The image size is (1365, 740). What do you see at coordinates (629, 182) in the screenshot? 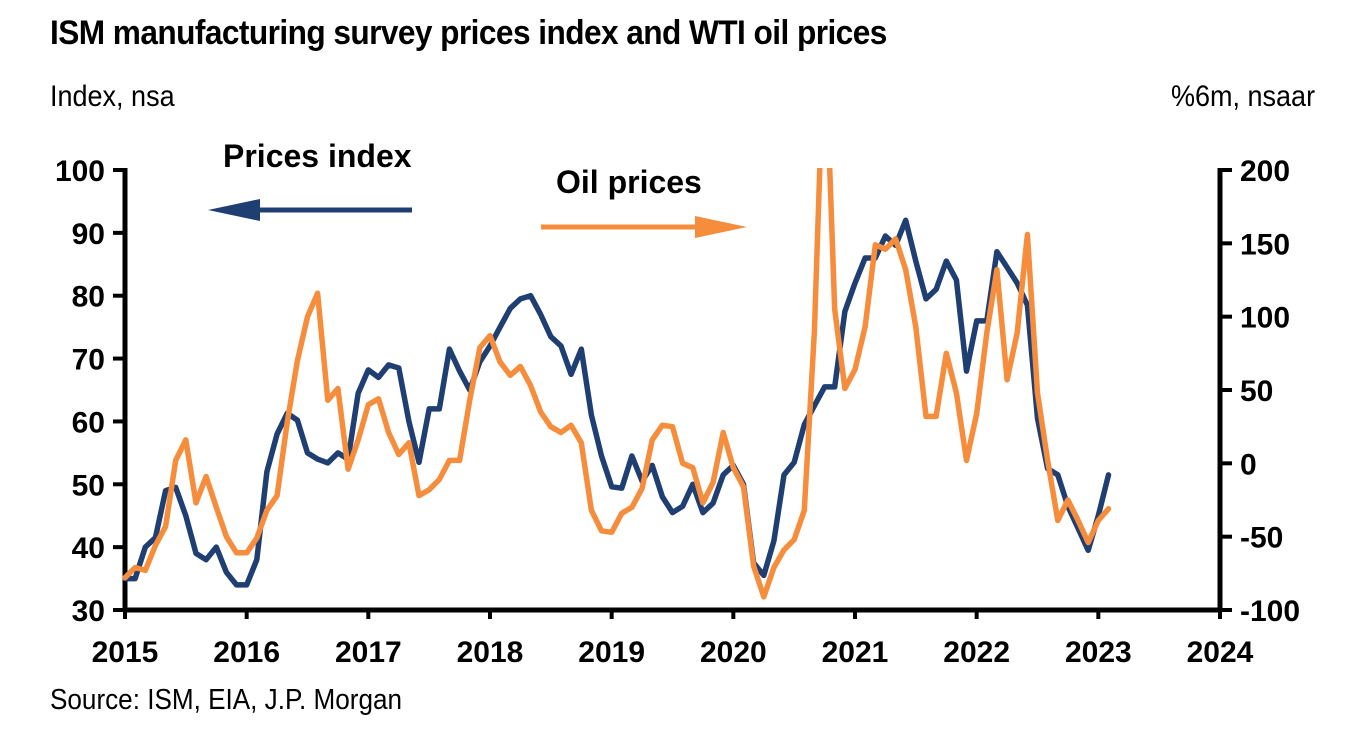
I see `annotation-oil-prices: Oil prices` at bounding box center [629, 182].